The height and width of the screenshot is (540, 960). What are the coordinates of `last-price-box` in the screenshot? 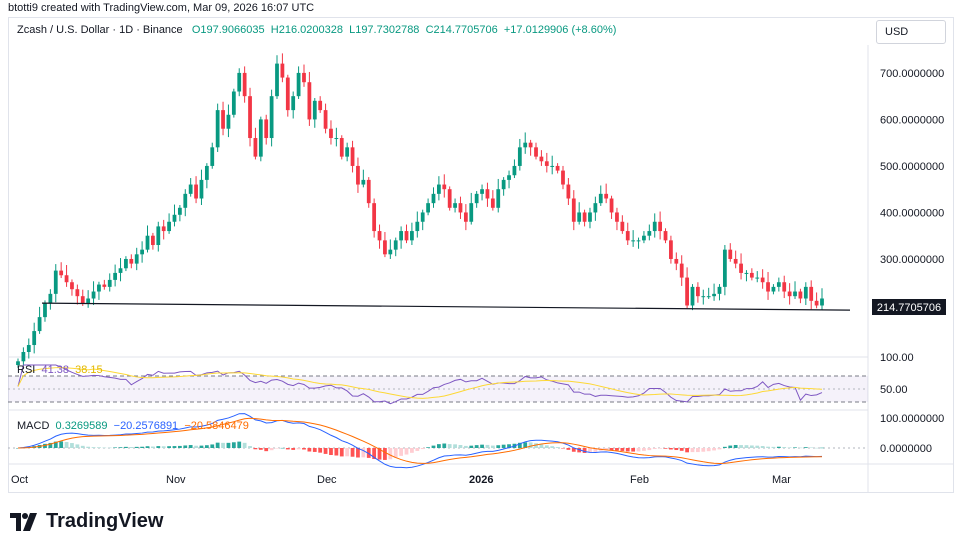 It's located at (909, 307).